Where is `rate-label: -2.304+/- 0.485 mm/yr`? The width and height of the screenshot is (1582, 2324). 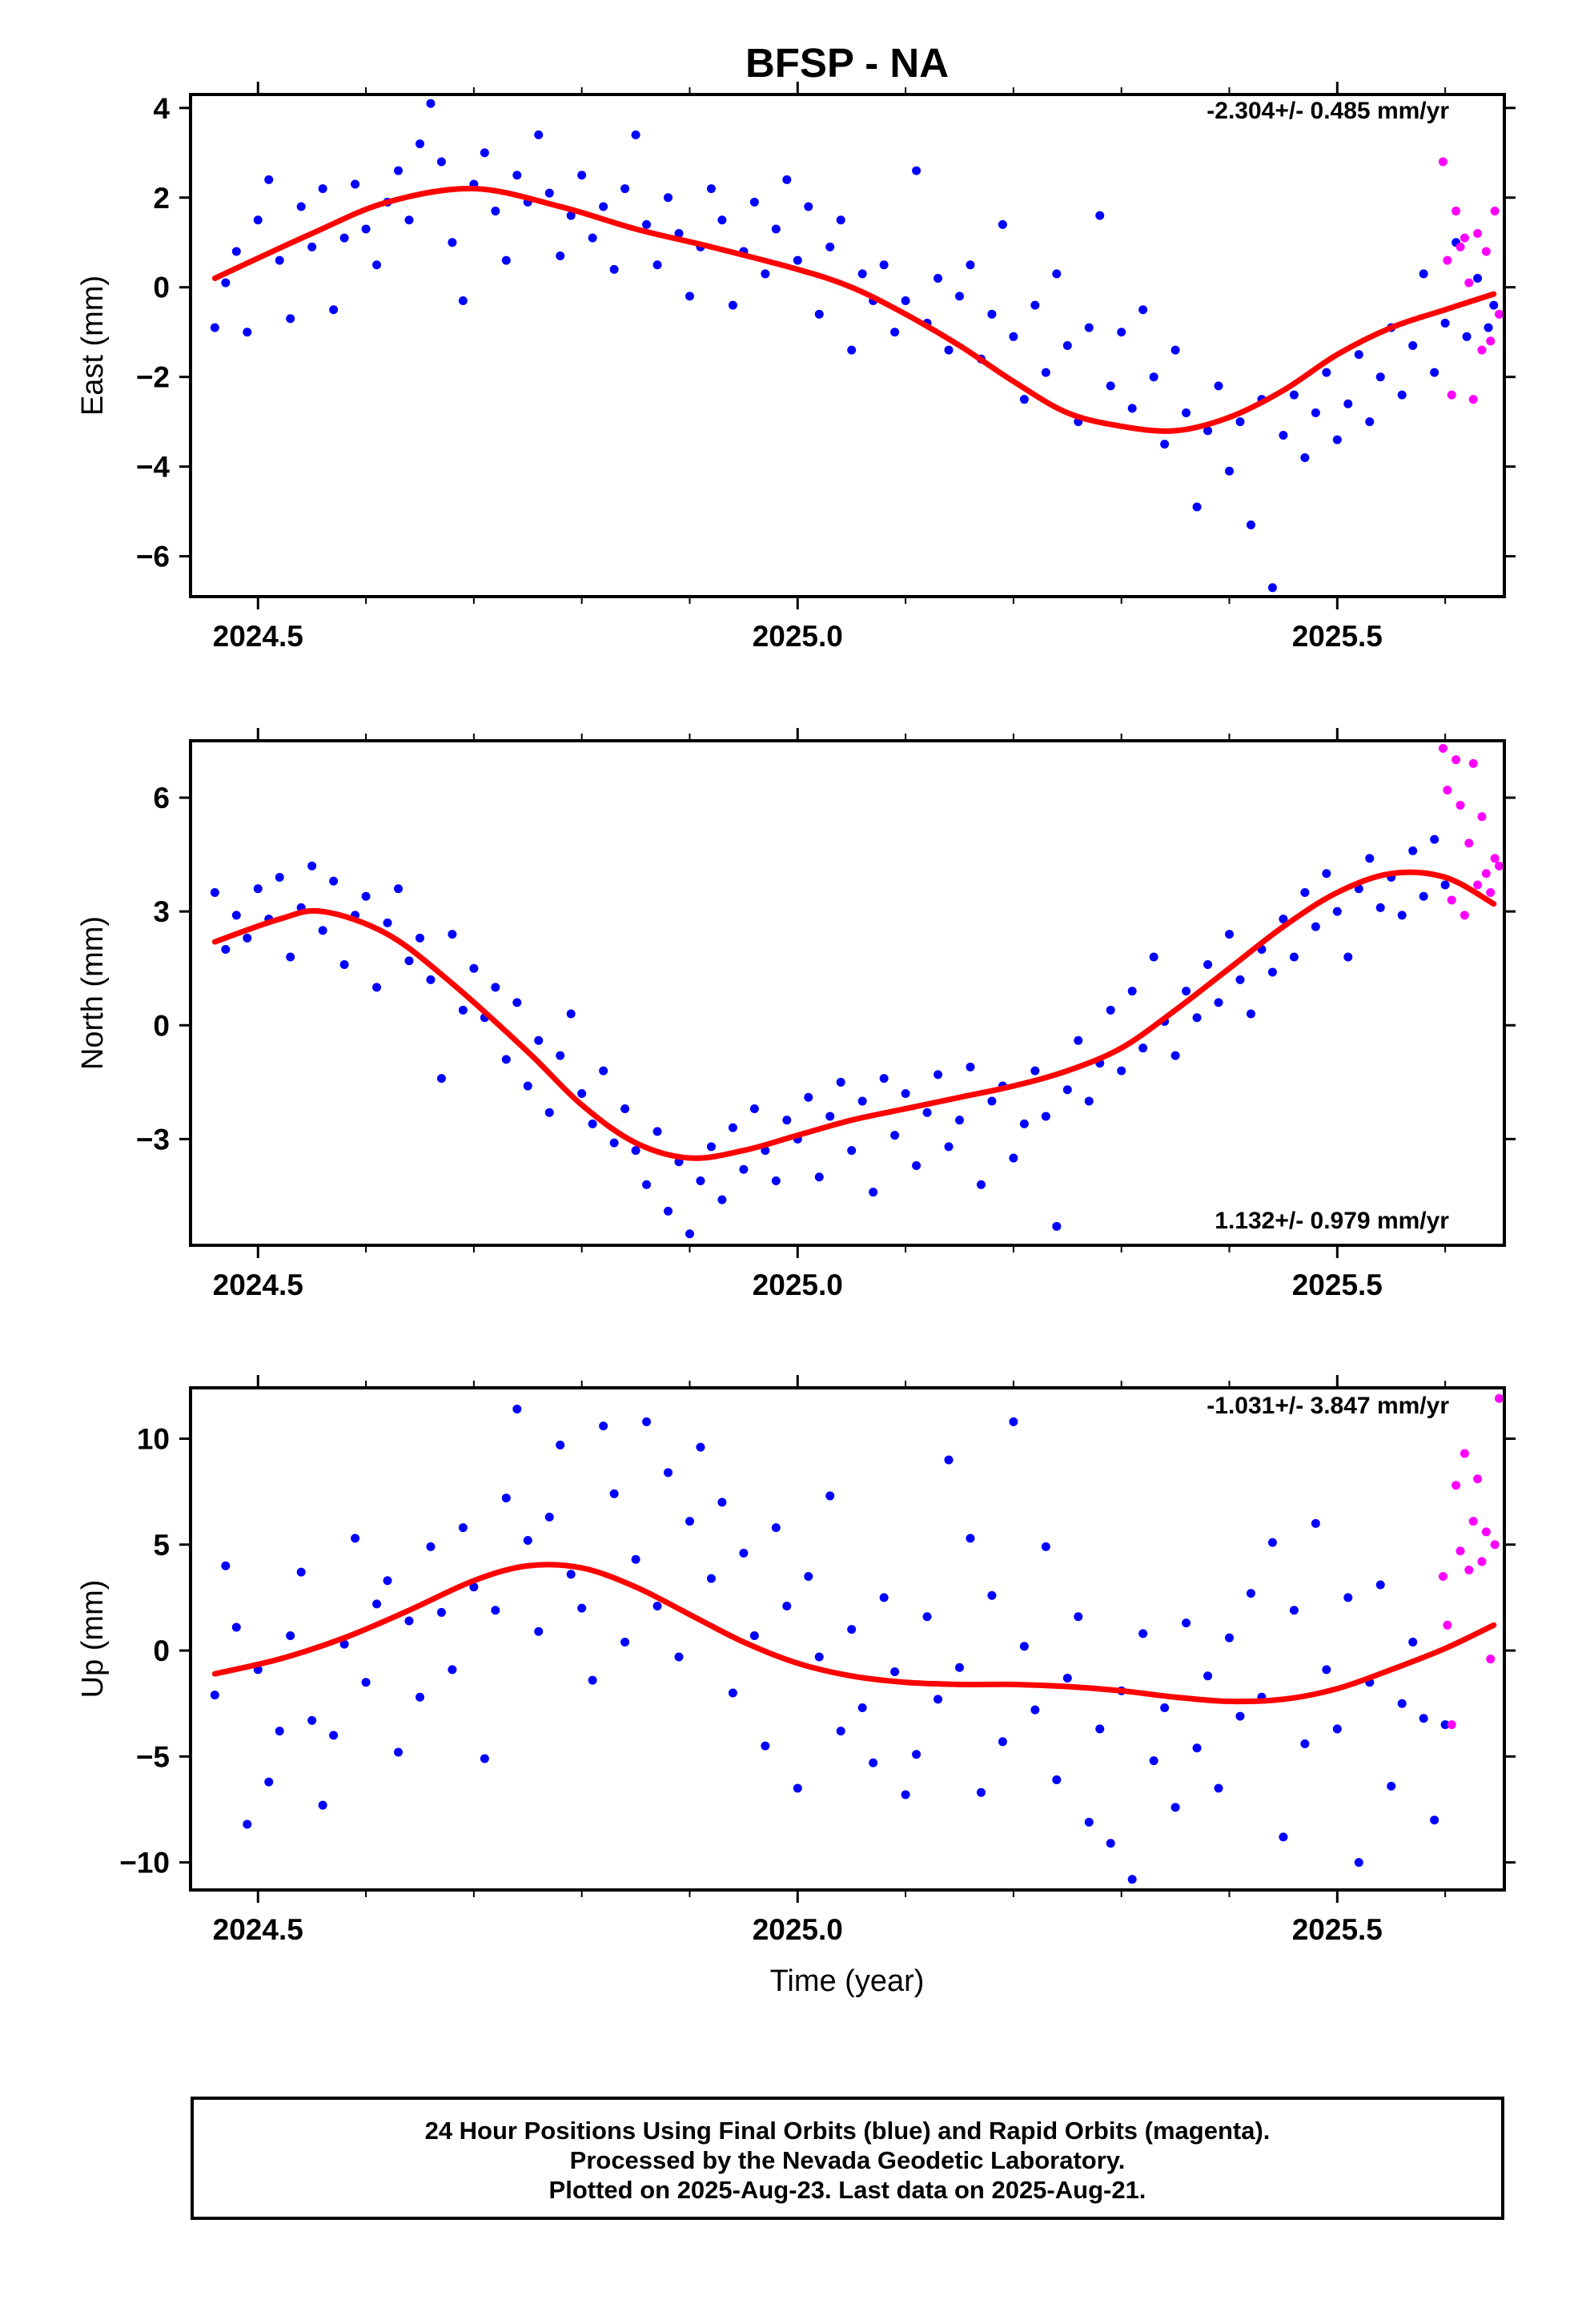
rate-label: -2.304+/- 0.485 mm/yr is located at coordinates (1328, 111).